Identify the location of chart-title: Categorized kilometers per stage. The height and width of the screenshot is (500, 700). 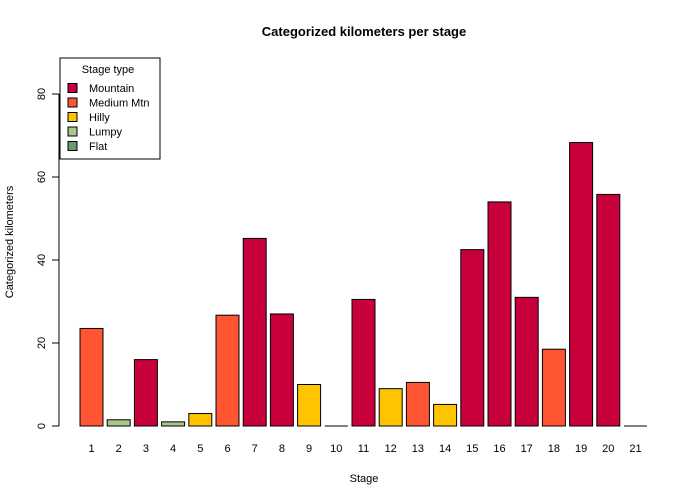
(364, 31).